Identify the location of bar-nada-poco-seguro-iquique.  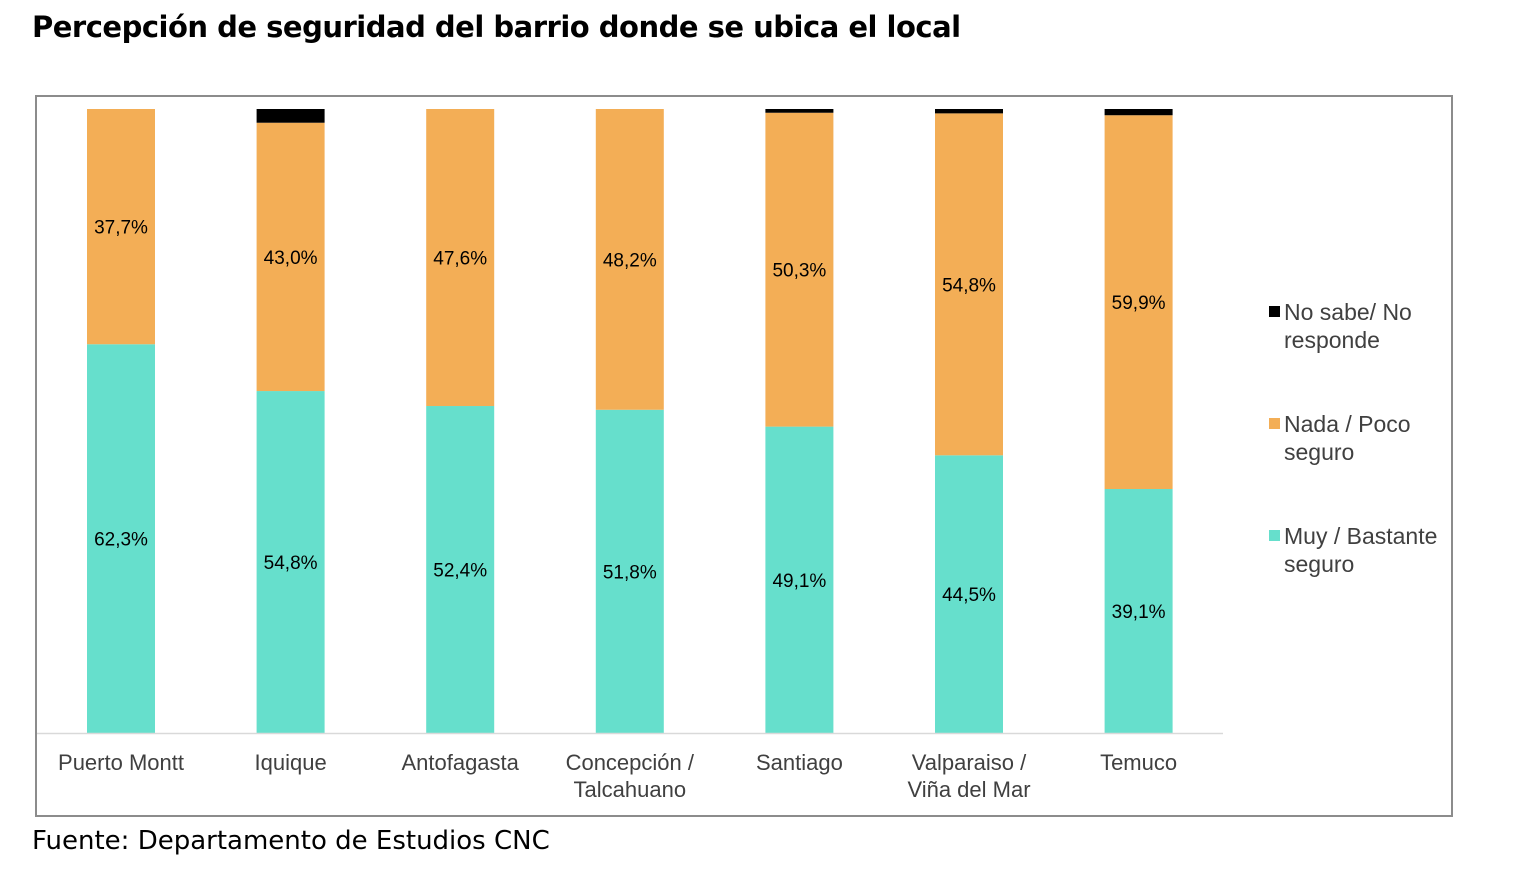
(290, 257).